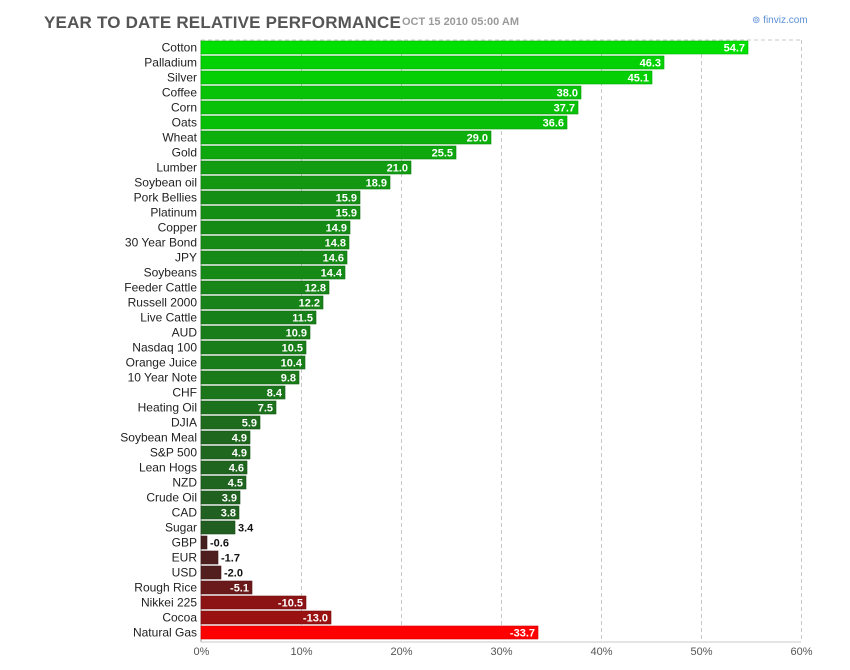 The image size is (850, 670). I want to click on category-label: Gold, so click(184, 153).